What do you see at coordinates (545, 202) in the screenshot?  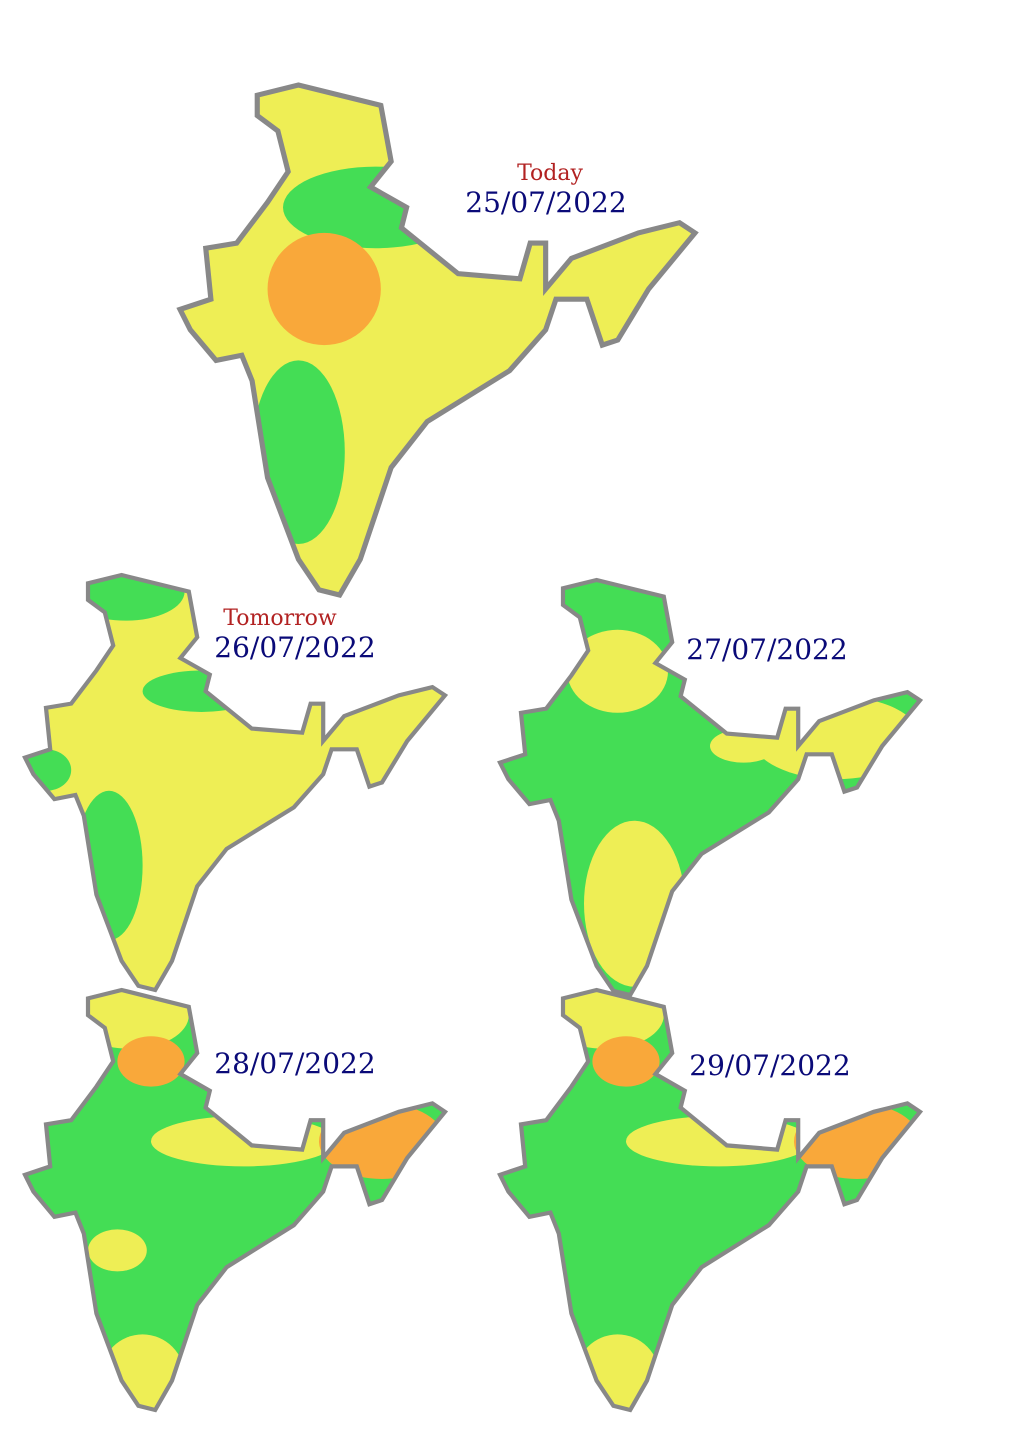 I see `map-date: 25/07/2022` at bounding box center [545, 202].